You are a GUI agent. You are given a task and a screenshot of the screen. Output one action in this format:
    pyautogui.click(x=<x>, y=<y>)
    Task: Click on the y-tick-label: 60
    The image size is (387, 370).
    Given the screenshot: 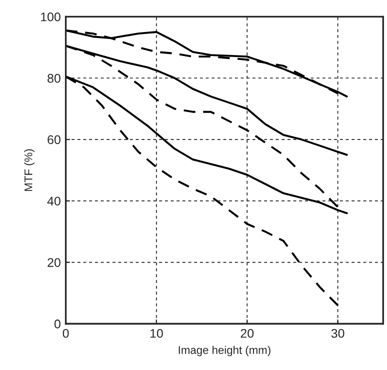 What is the action you would take?
    pyautogui.click(x=54, y=139)
    